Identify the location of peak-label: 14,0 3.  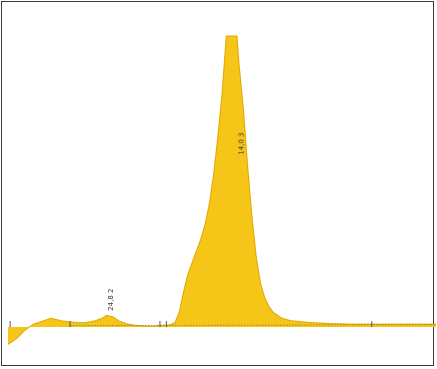
(241, 143).